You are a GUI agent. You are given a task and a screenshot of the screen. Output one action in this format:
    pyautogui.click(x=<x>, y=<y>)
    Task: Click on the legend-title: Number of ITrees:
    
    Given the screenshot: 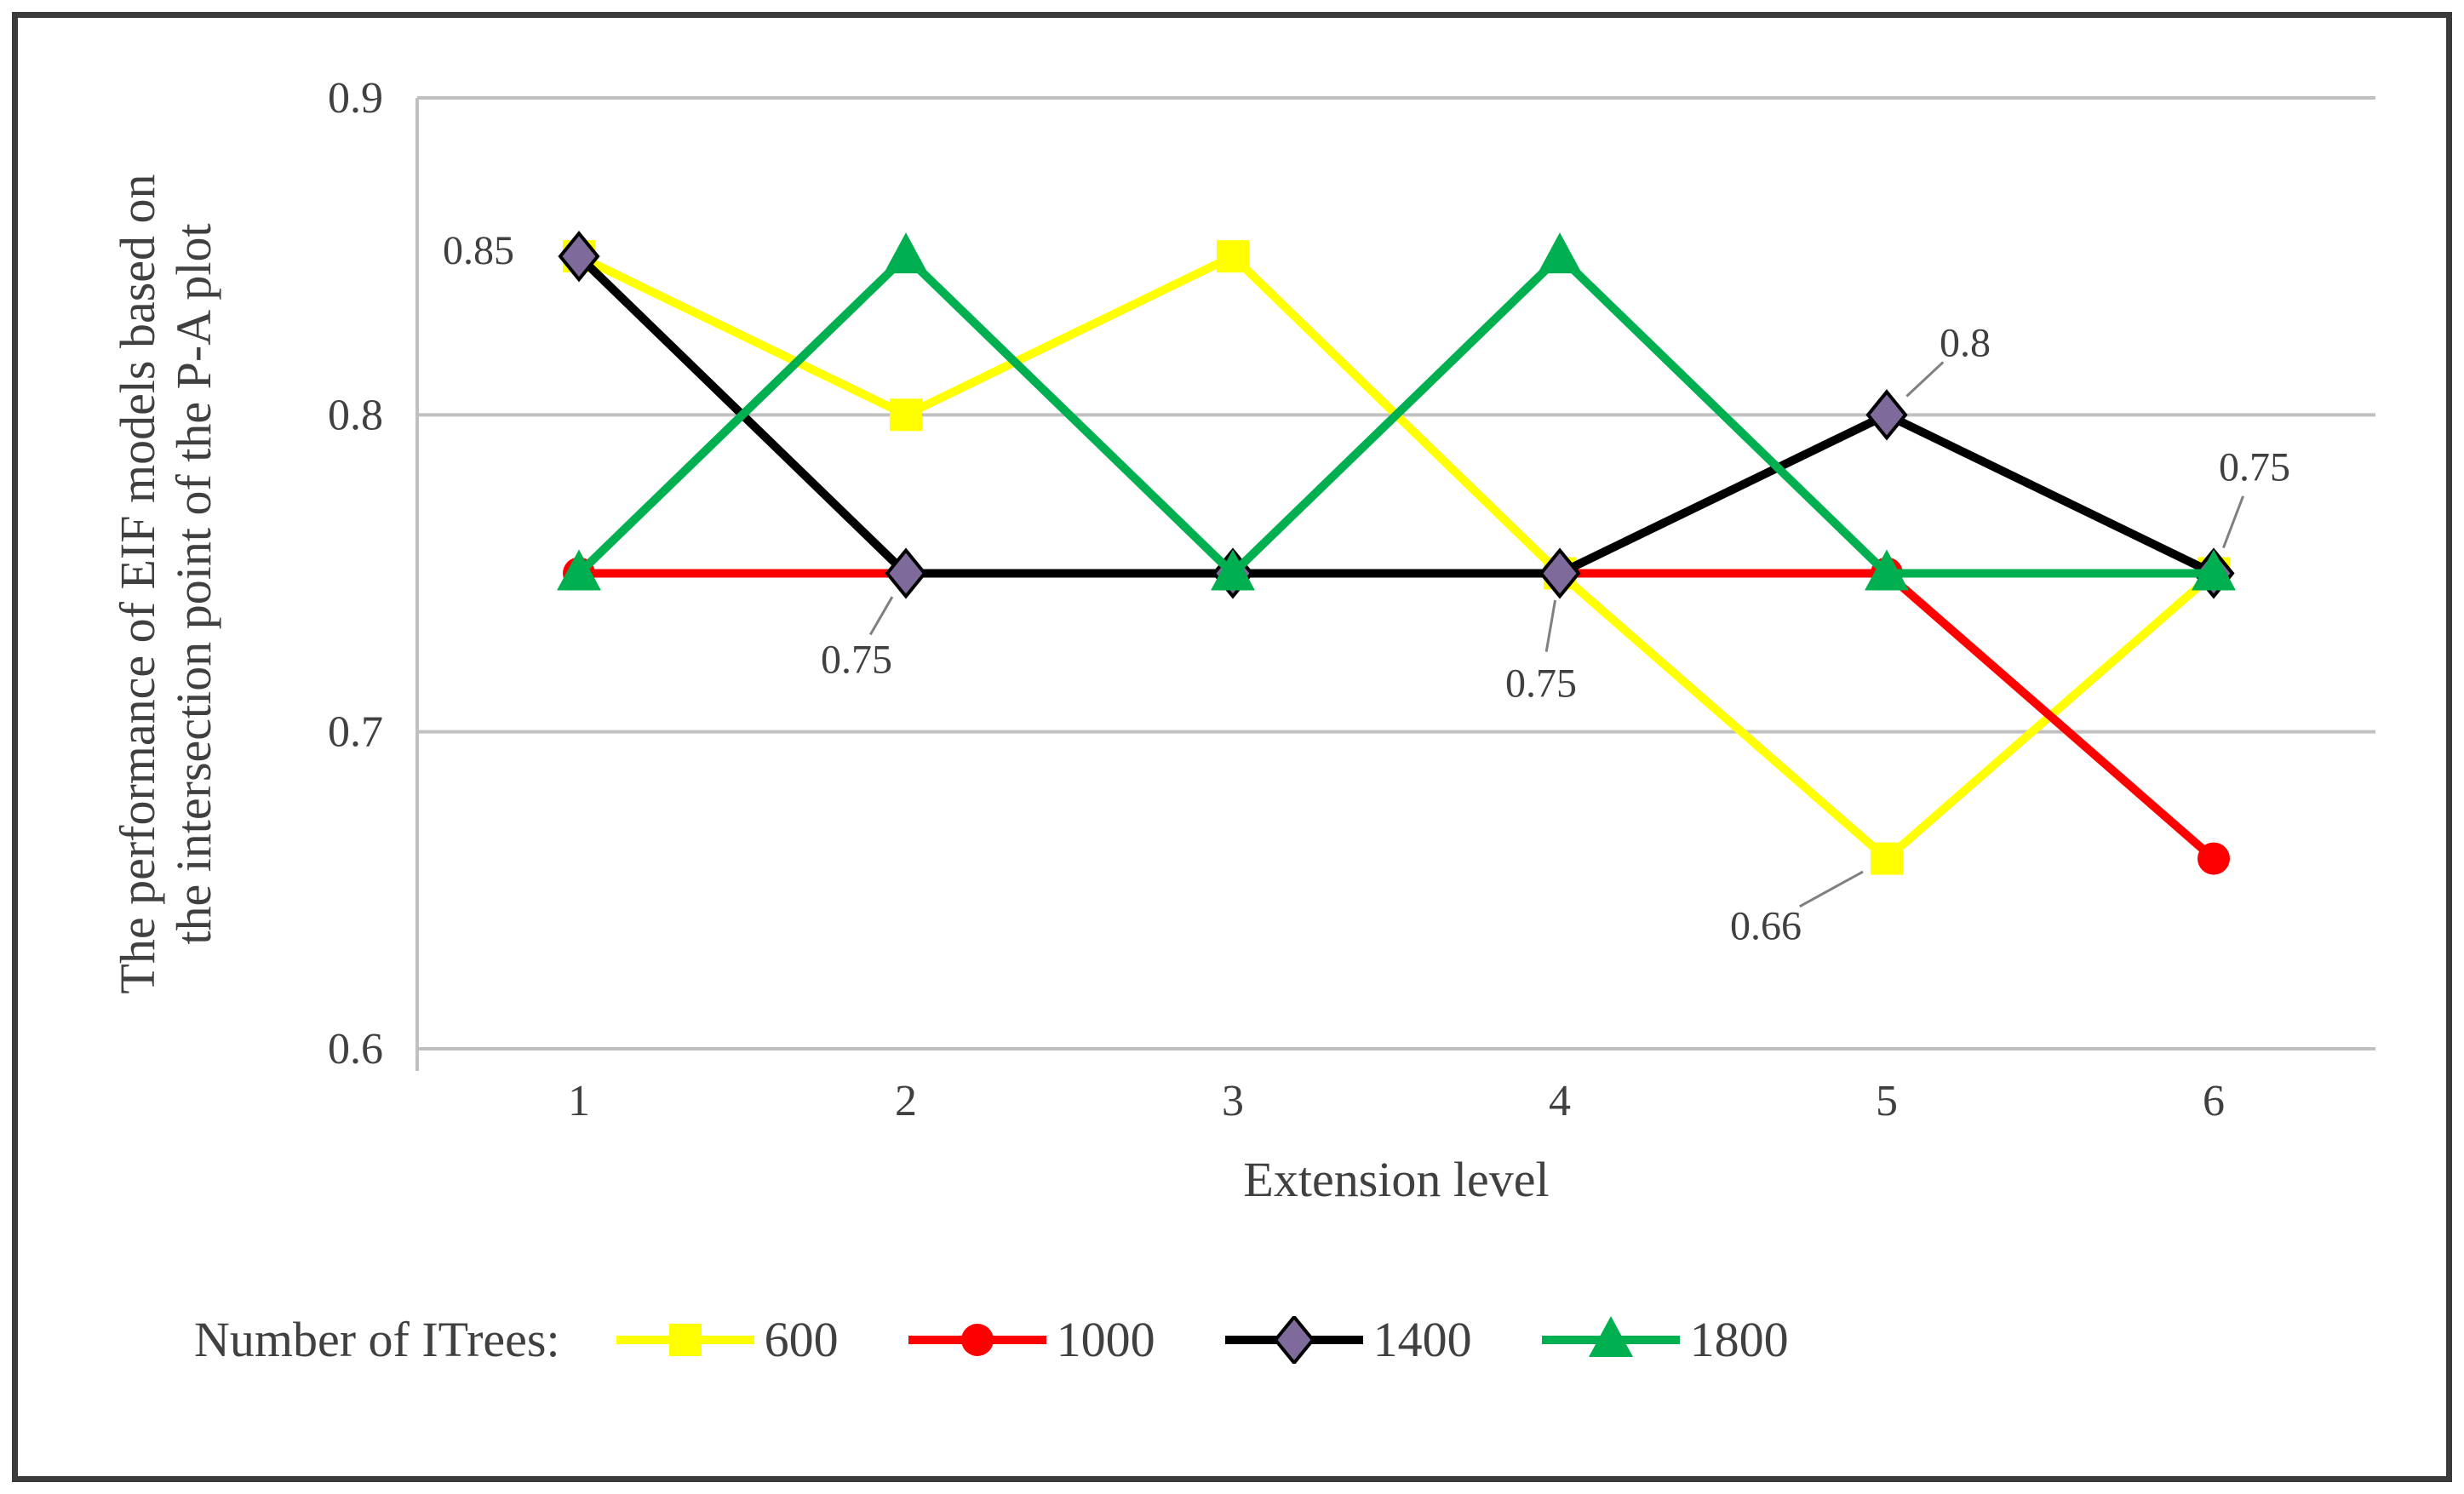 What is the action you would take?
    pyautogui.click(x=377, y=1339)
    